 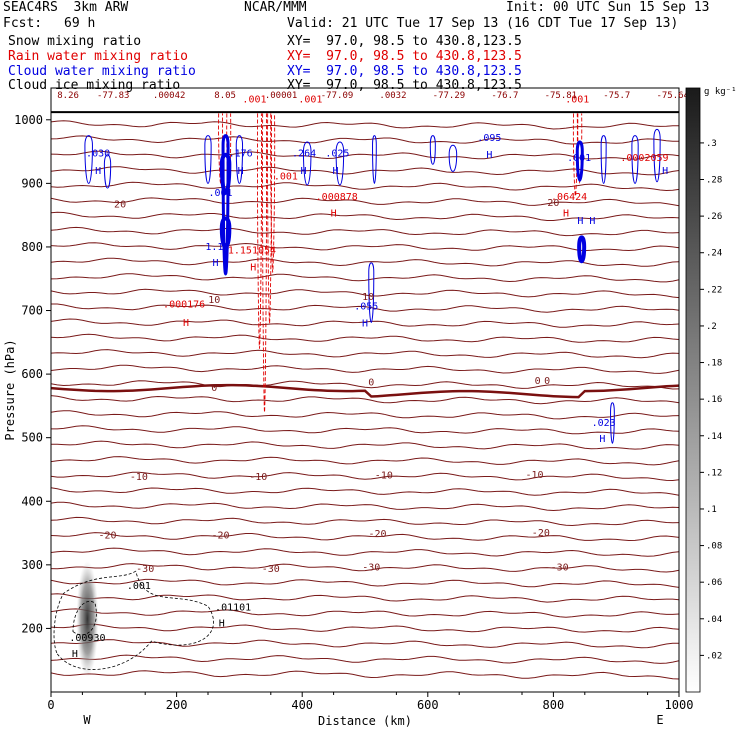 I want to click on x-tick-label-2: 400, so click(x=302, y=705).